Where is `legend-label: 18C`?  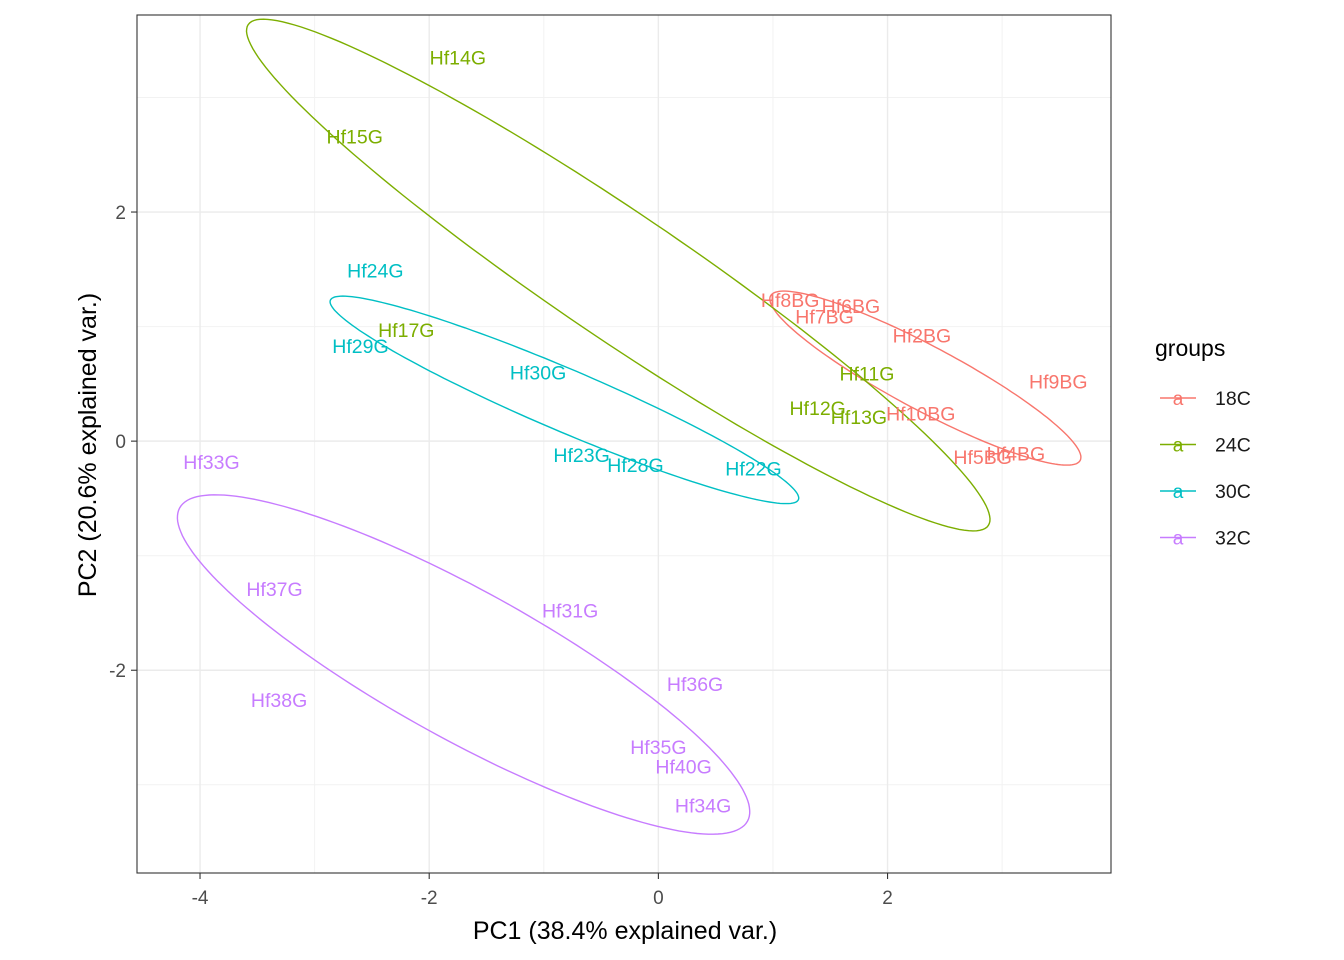 legend-label: 18C is located at coordinates (1233, 399).